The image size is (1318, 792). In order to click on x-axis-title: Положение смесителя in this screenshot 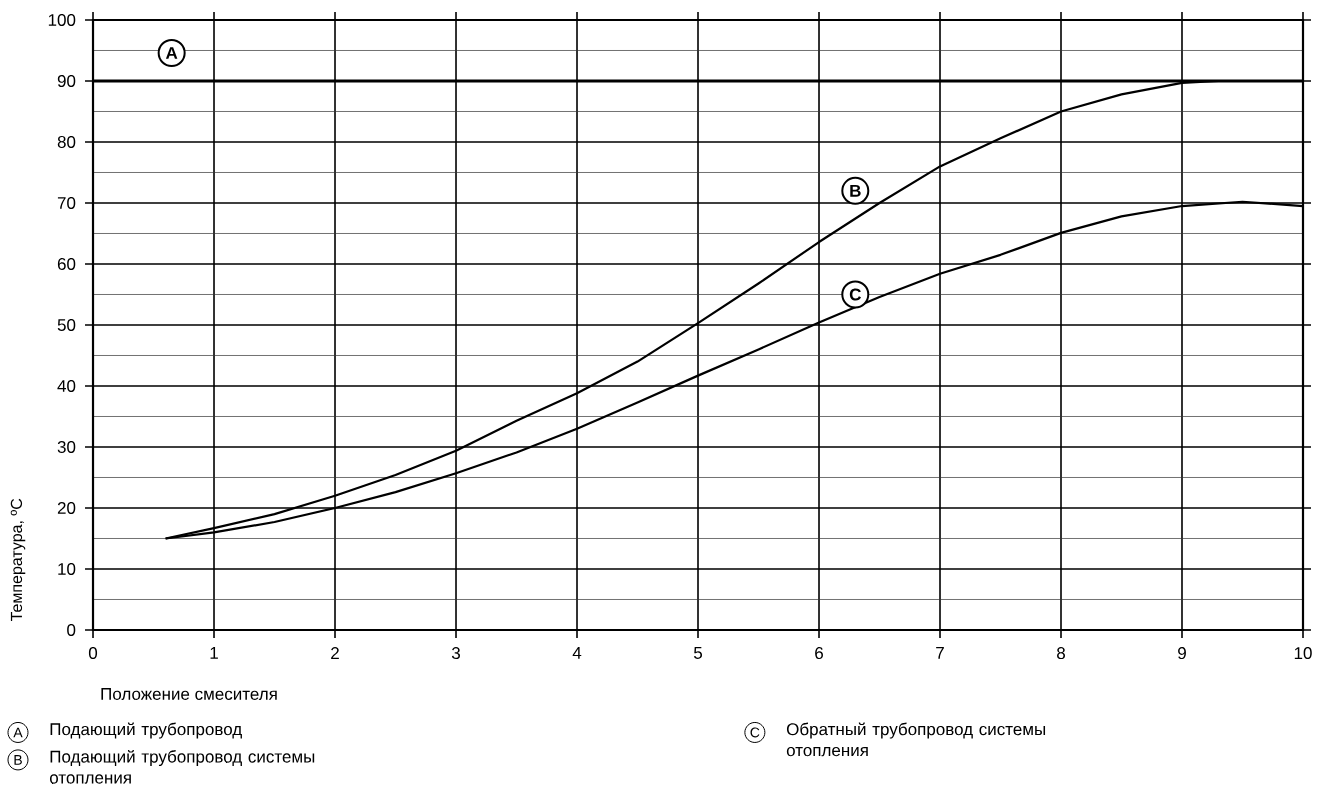, I will do `click(189, 694)`.